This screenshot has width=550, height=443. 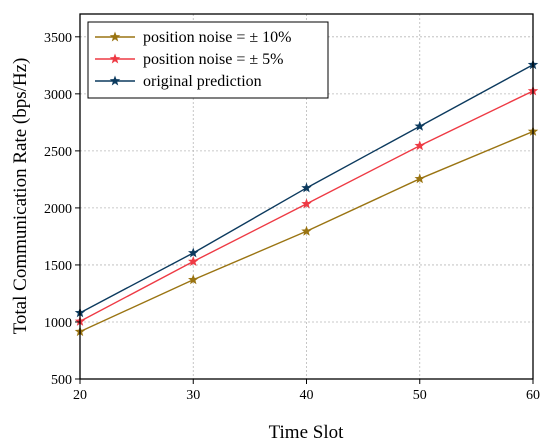 I want to click on legend-label: position noise = ± 5%, so click(x=213, y=59).